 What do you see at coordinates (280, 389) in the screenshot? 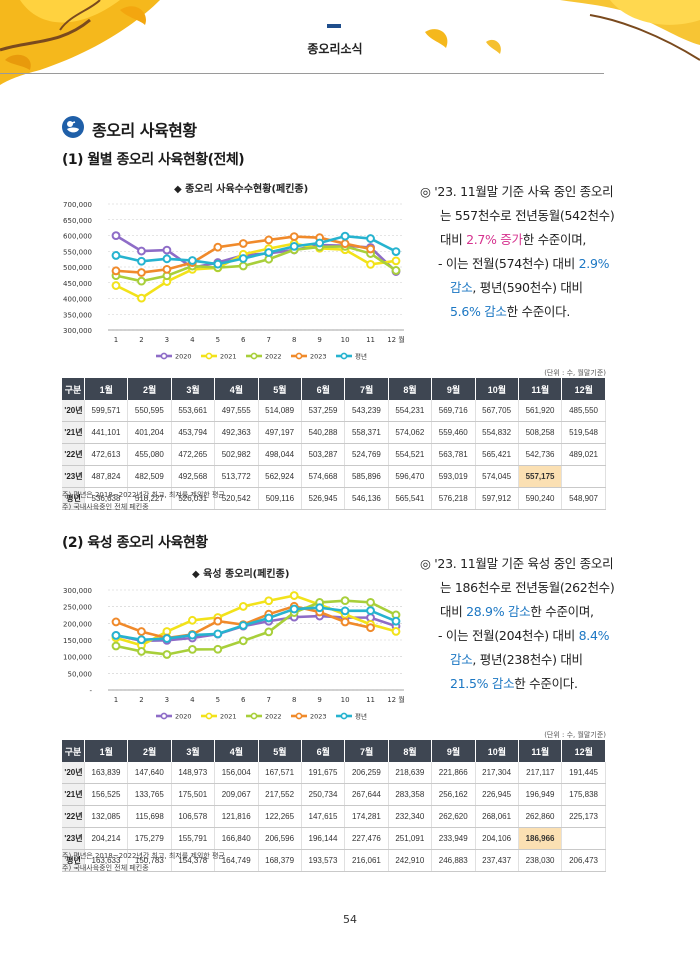
I see `table-header-cell: 5월` at bounding box center [280, 389].